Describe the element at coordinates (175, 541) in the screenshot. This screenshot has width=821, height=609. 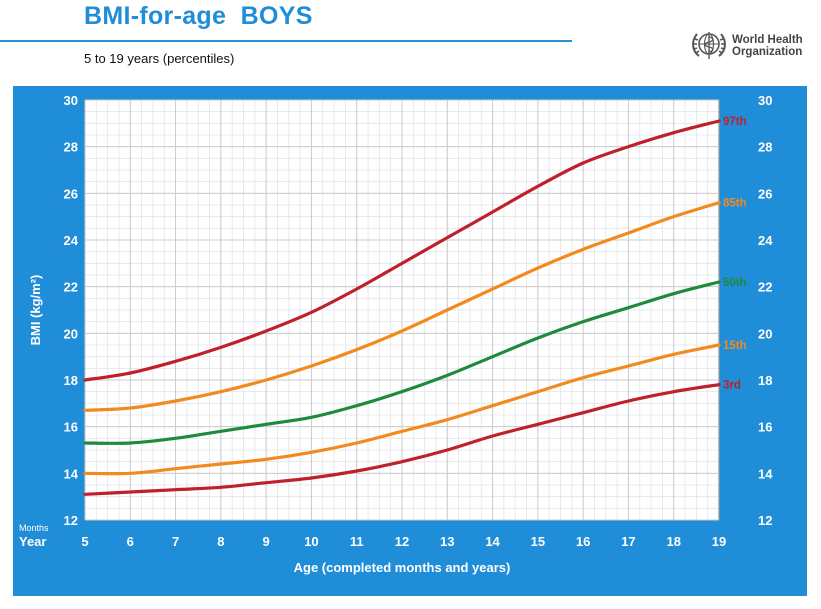
I see `x-tick: 7` at that location.